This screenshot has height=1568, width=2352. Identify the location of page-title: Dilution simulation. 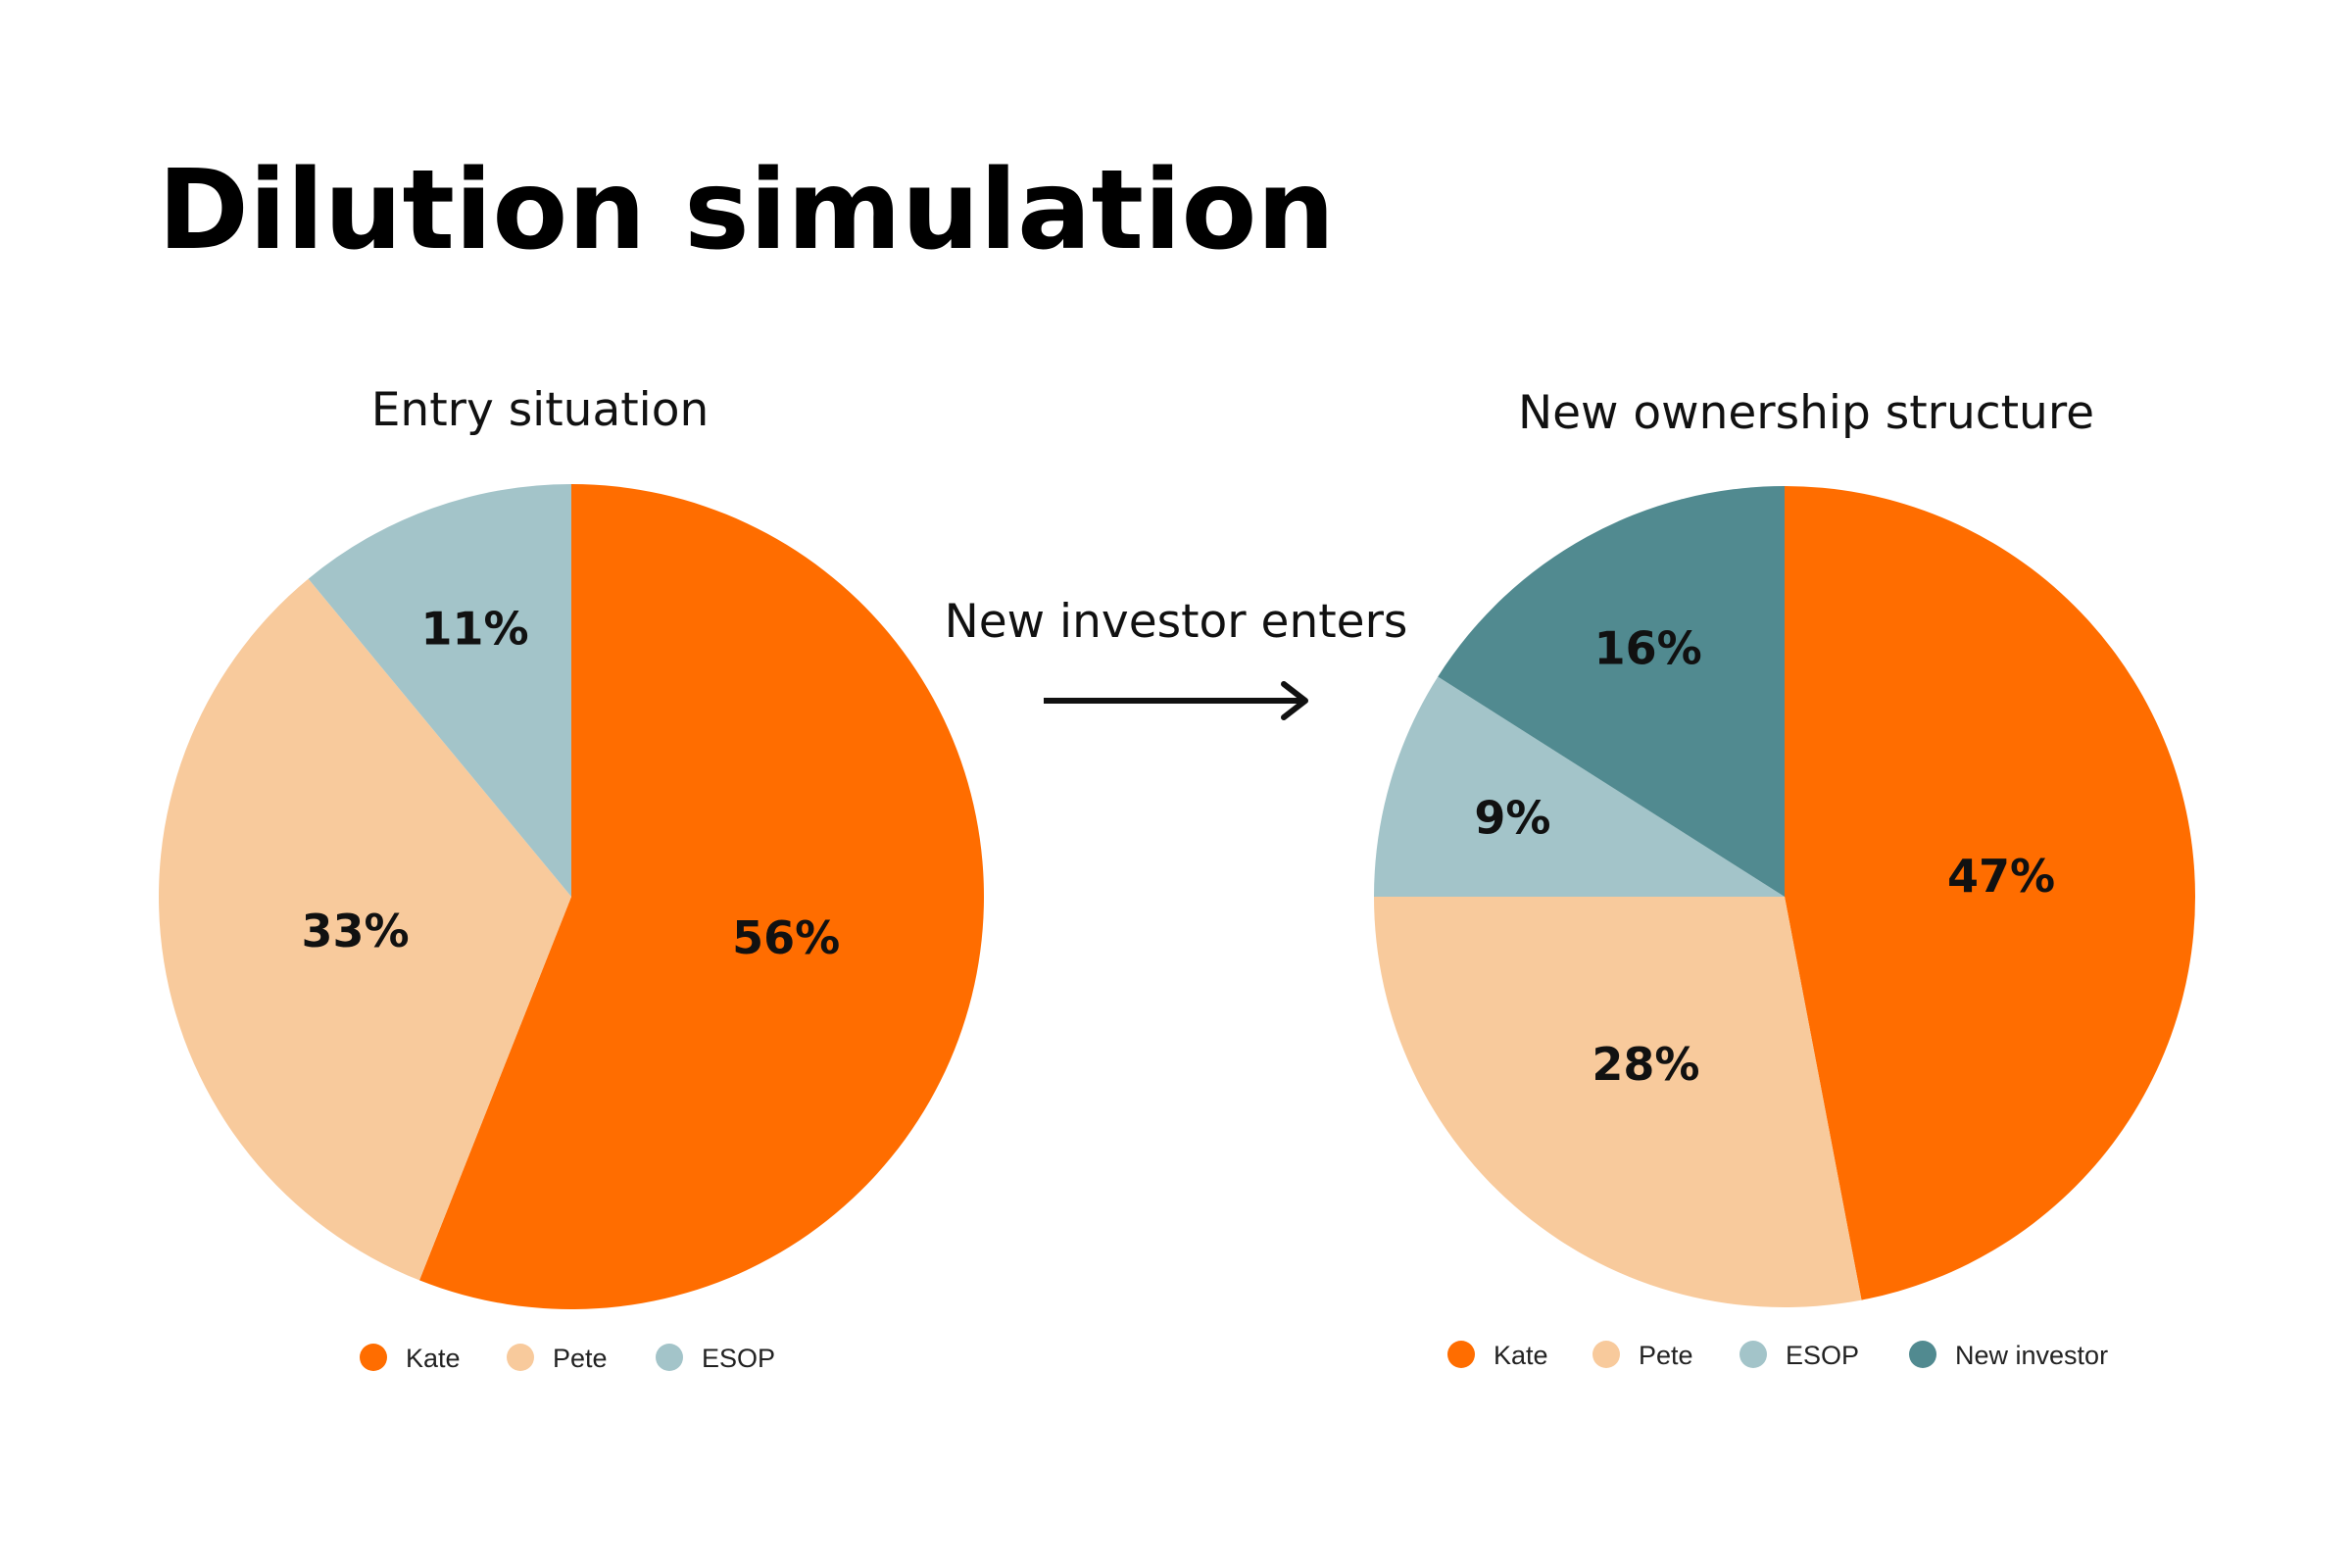
(746, 210).